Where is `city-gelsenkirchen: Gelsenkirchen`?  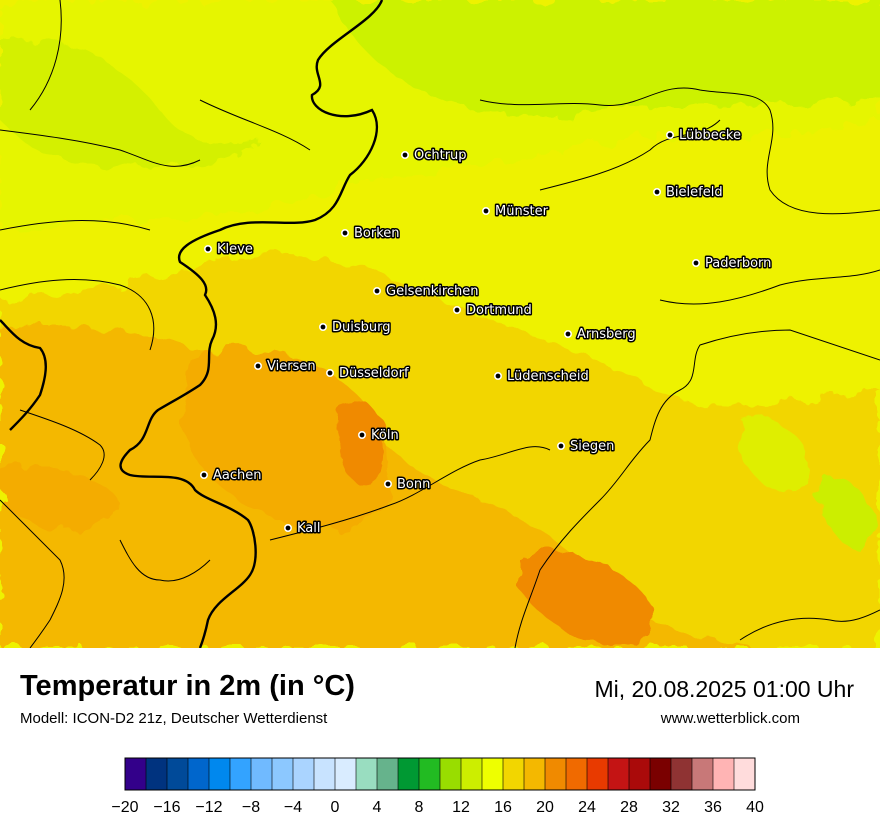
city-gelsenkirchen: Gelsenkirchen is located at coordinates (426, 292).